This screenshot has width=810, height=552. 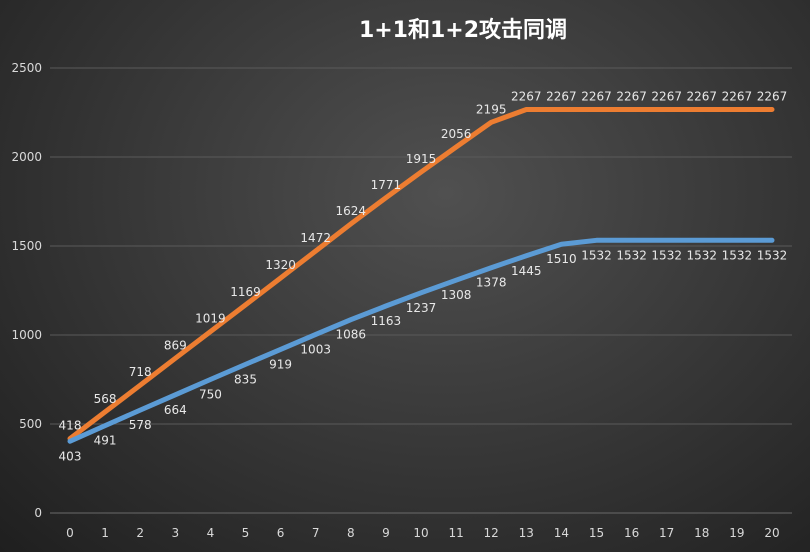 I want to click on x-tick-label: 4, so click(x=211, y=533).